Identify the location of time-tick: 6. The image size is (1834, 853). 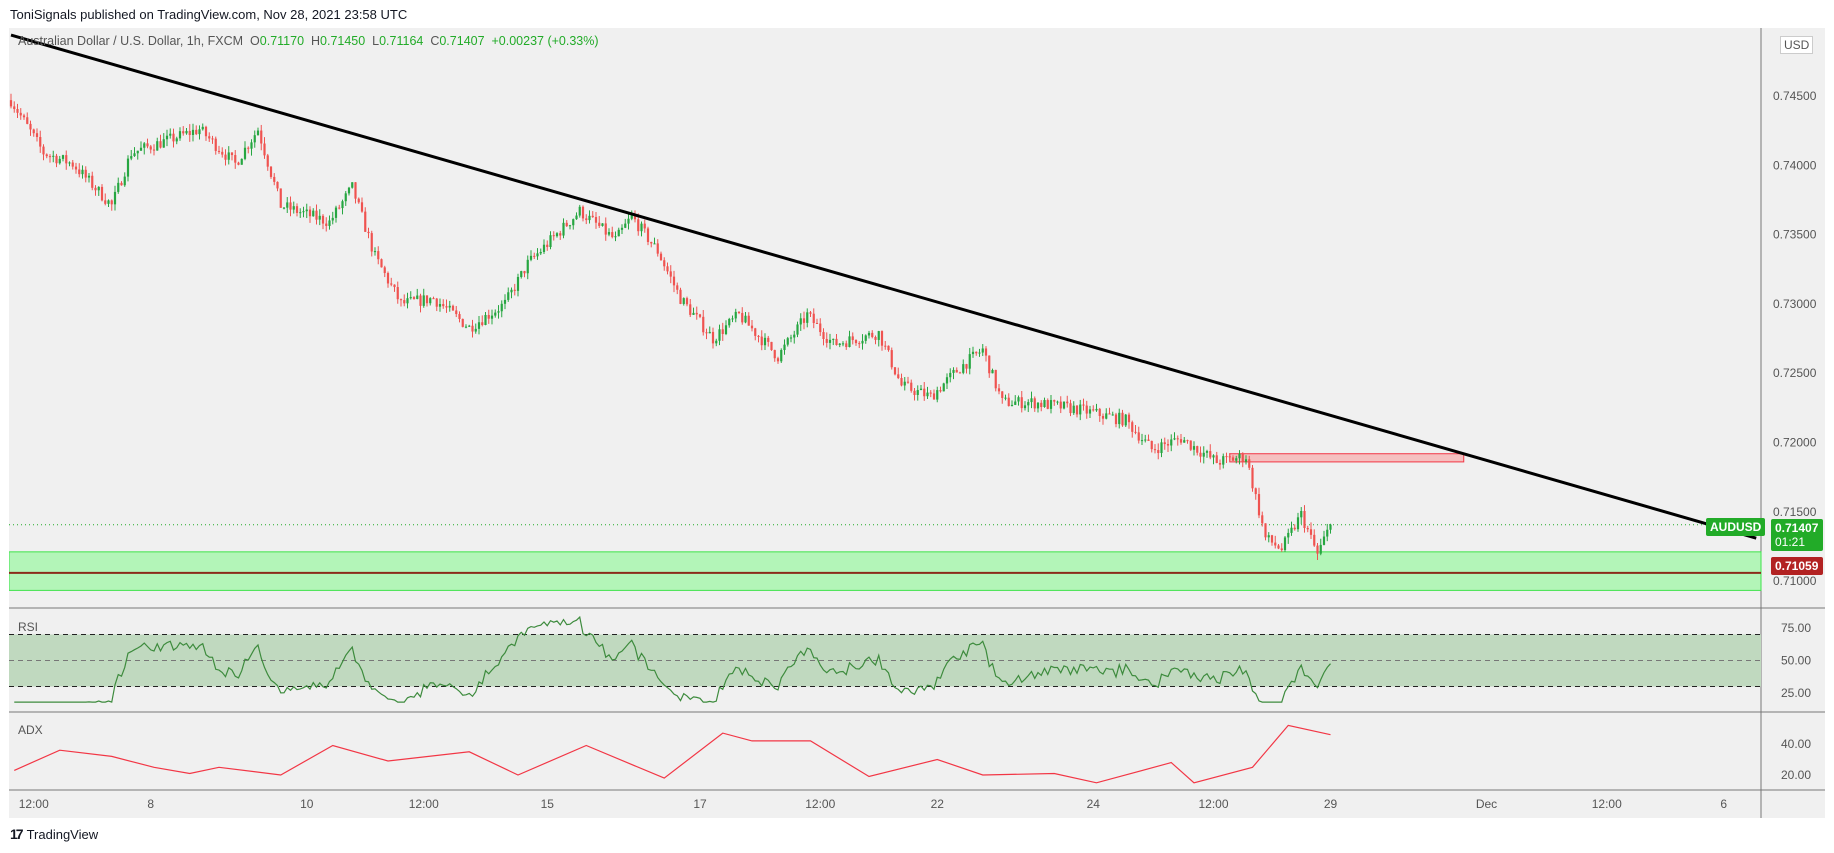
(1723, 804).